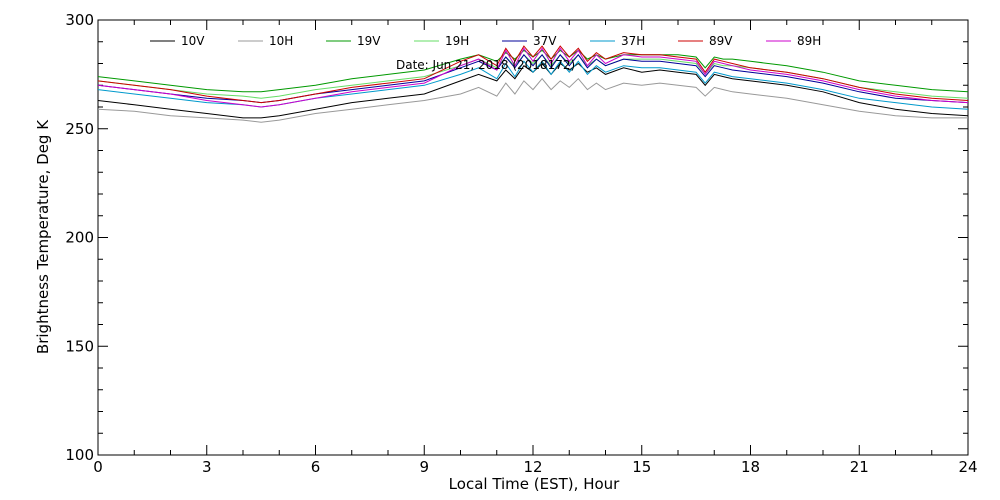  Describe the element at coordinates (633, 41) in the screenshot. I see `legend-label-37h: 37H` at that location.